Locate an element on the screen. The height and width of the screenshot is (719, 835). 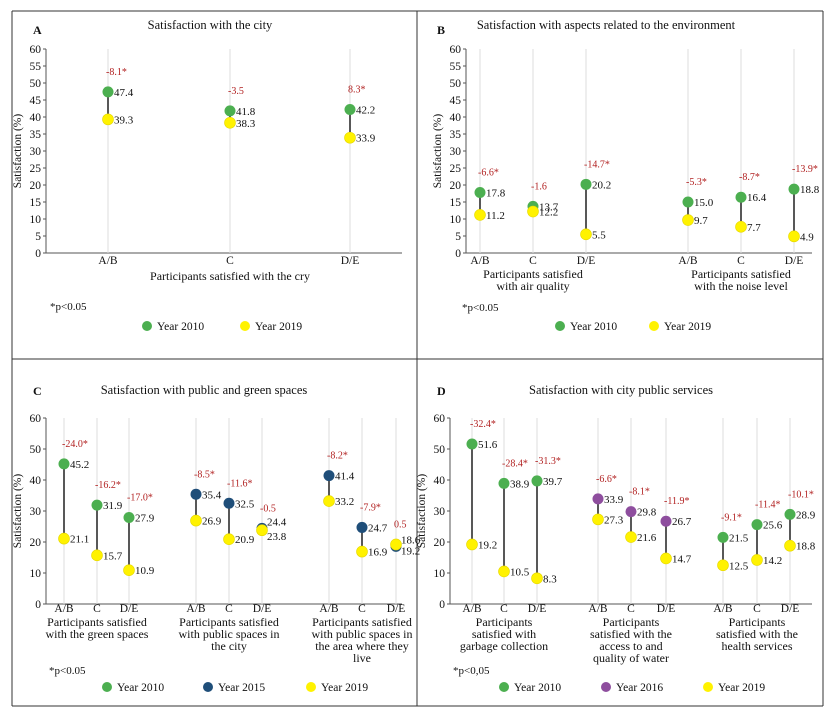
significance-note: *p<0.05 is located at coordinates (67, 671).